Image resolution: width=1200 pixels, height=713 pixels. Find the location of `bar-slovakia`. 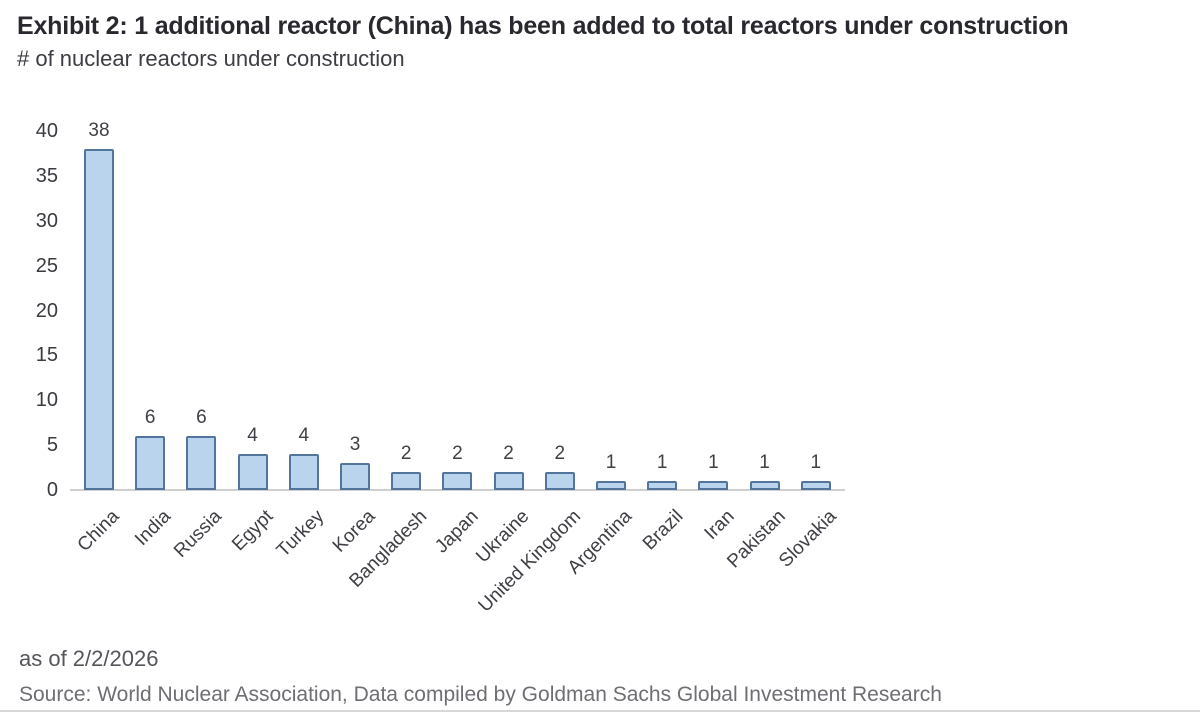

bar-slovakia is located at coordinates (815, 485).